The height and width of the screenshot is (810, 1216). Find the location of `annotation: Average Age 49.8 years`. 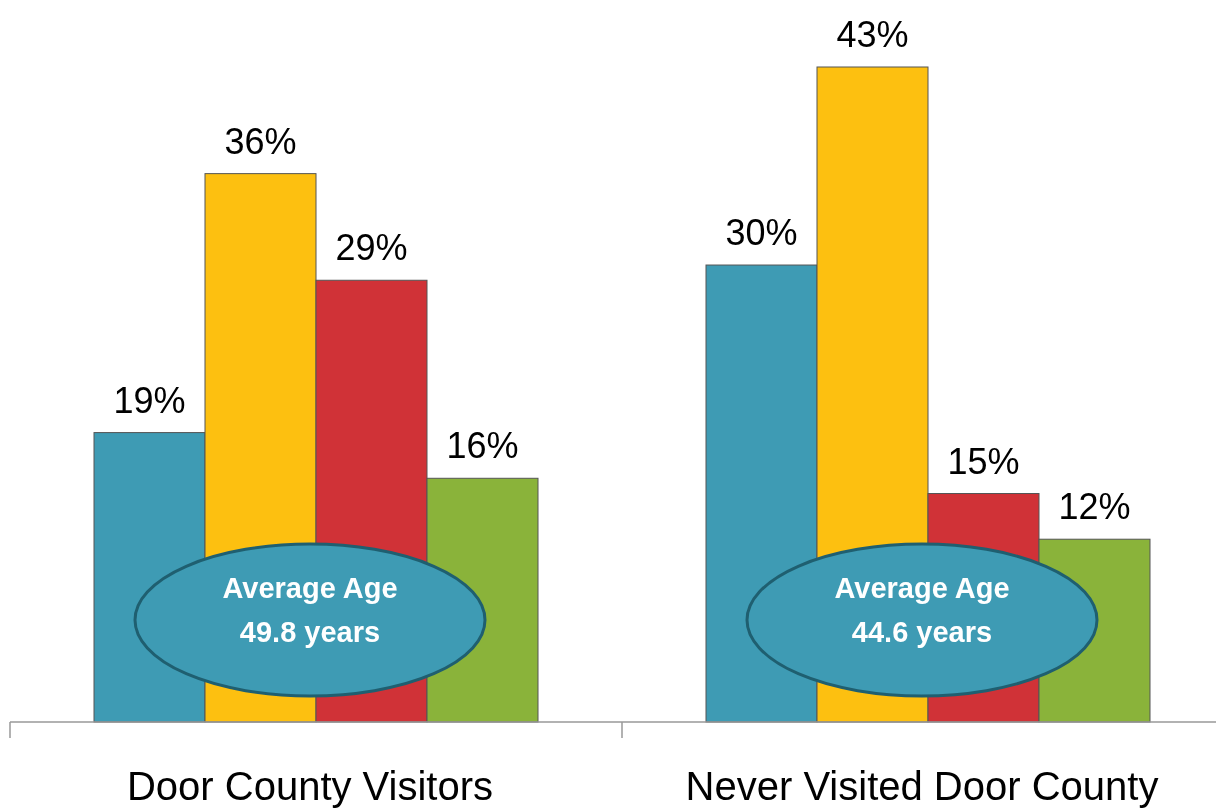

annotation: Average Age 49.8 years is located at coordinates (310, 610).